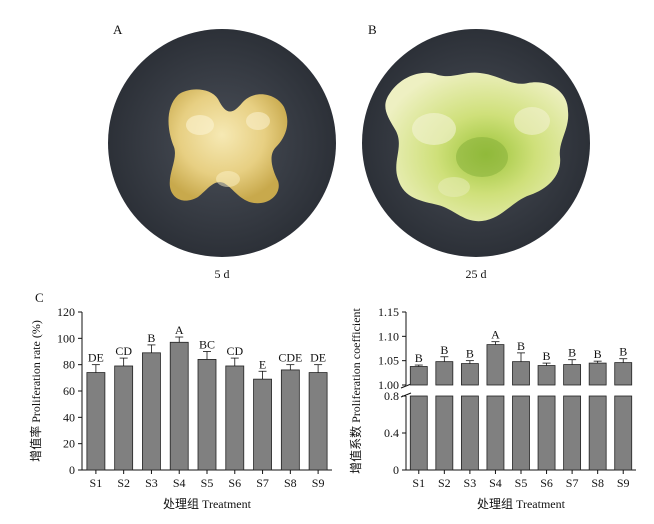  Describe the element at coordinates (151, 411) in the screenshot. I see `bar-s3` at that location.